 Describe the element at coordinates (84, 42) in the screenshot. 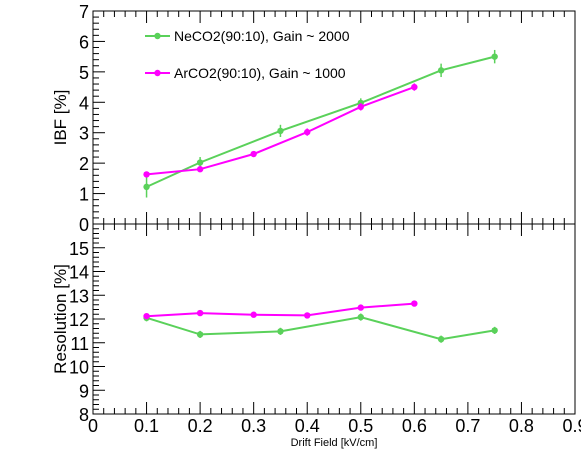

I see `ibf-y-tick-label: 6` at that location.